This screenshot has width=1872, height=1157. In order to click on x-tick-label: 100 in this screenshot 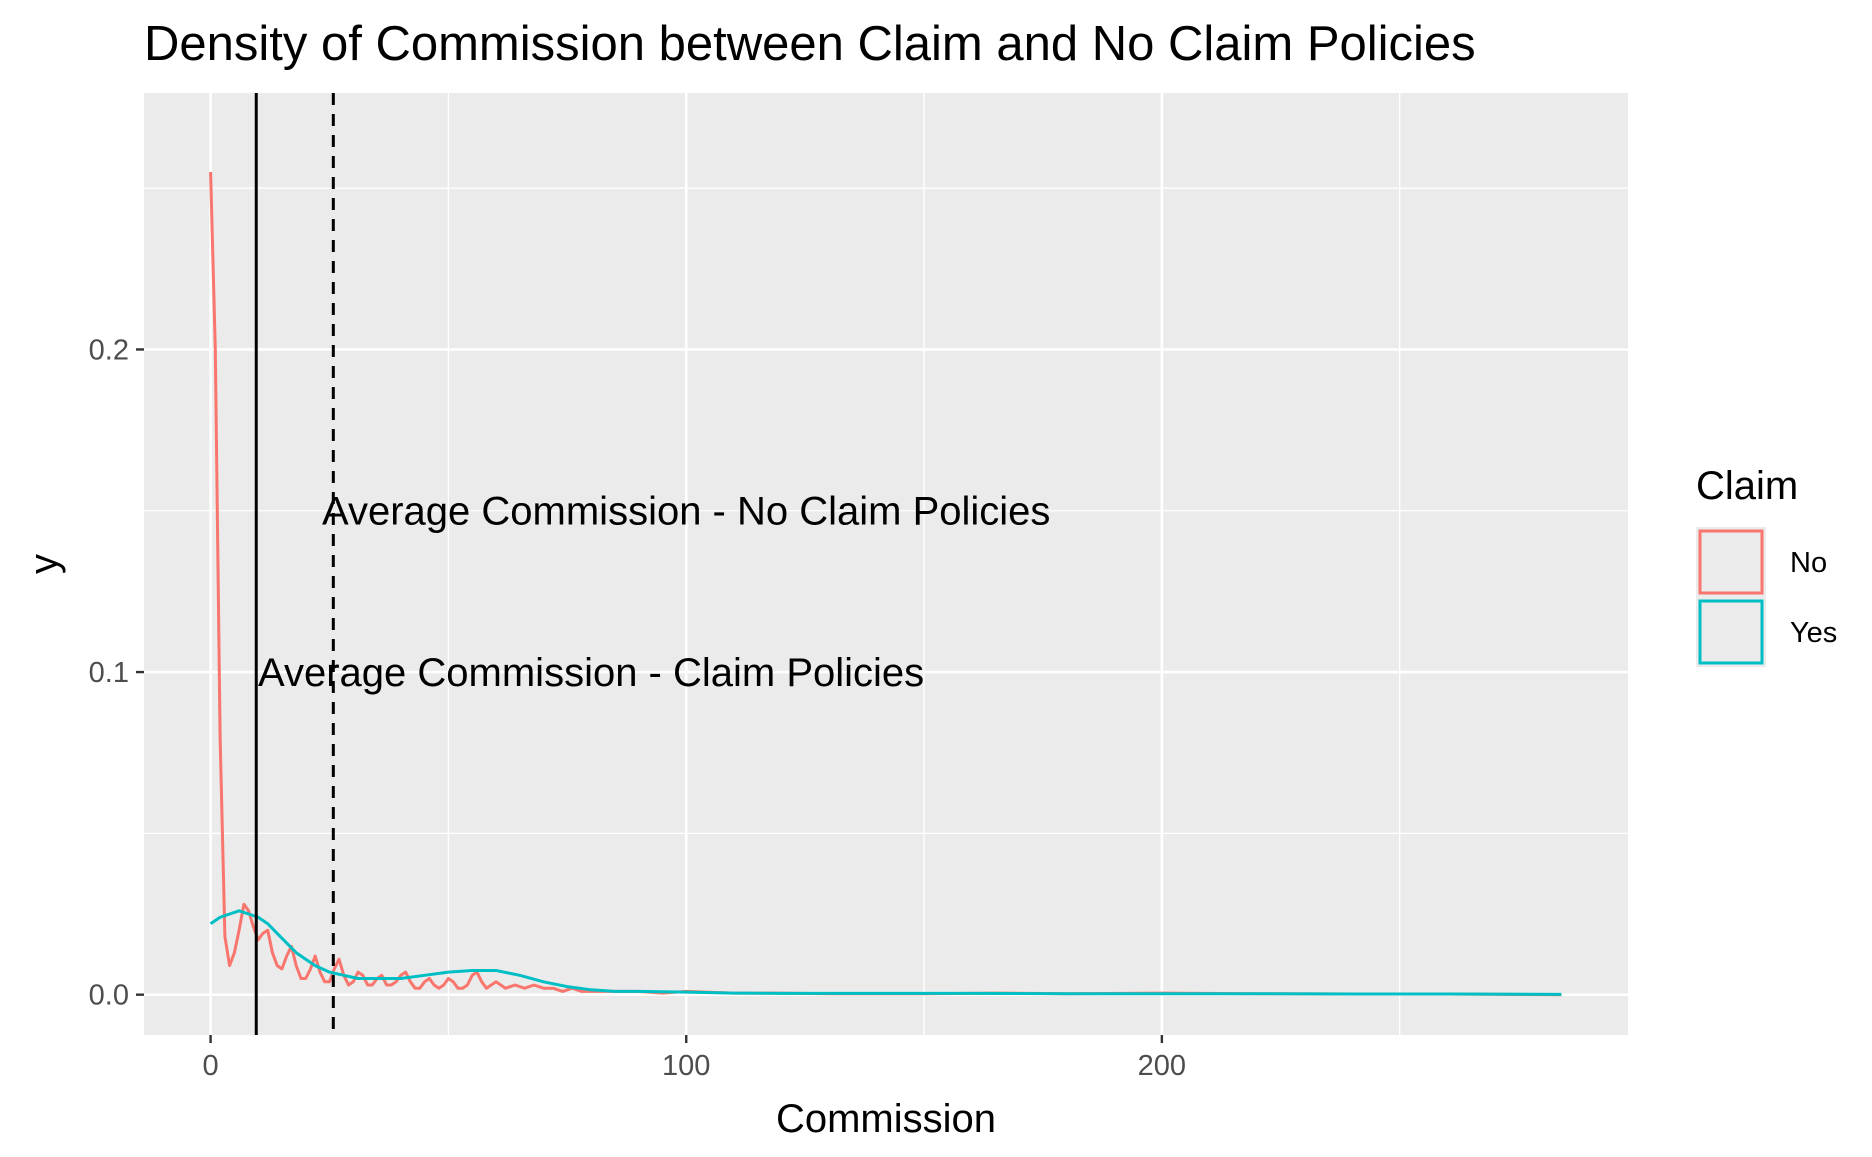, I will do `click(686, 1066)`.